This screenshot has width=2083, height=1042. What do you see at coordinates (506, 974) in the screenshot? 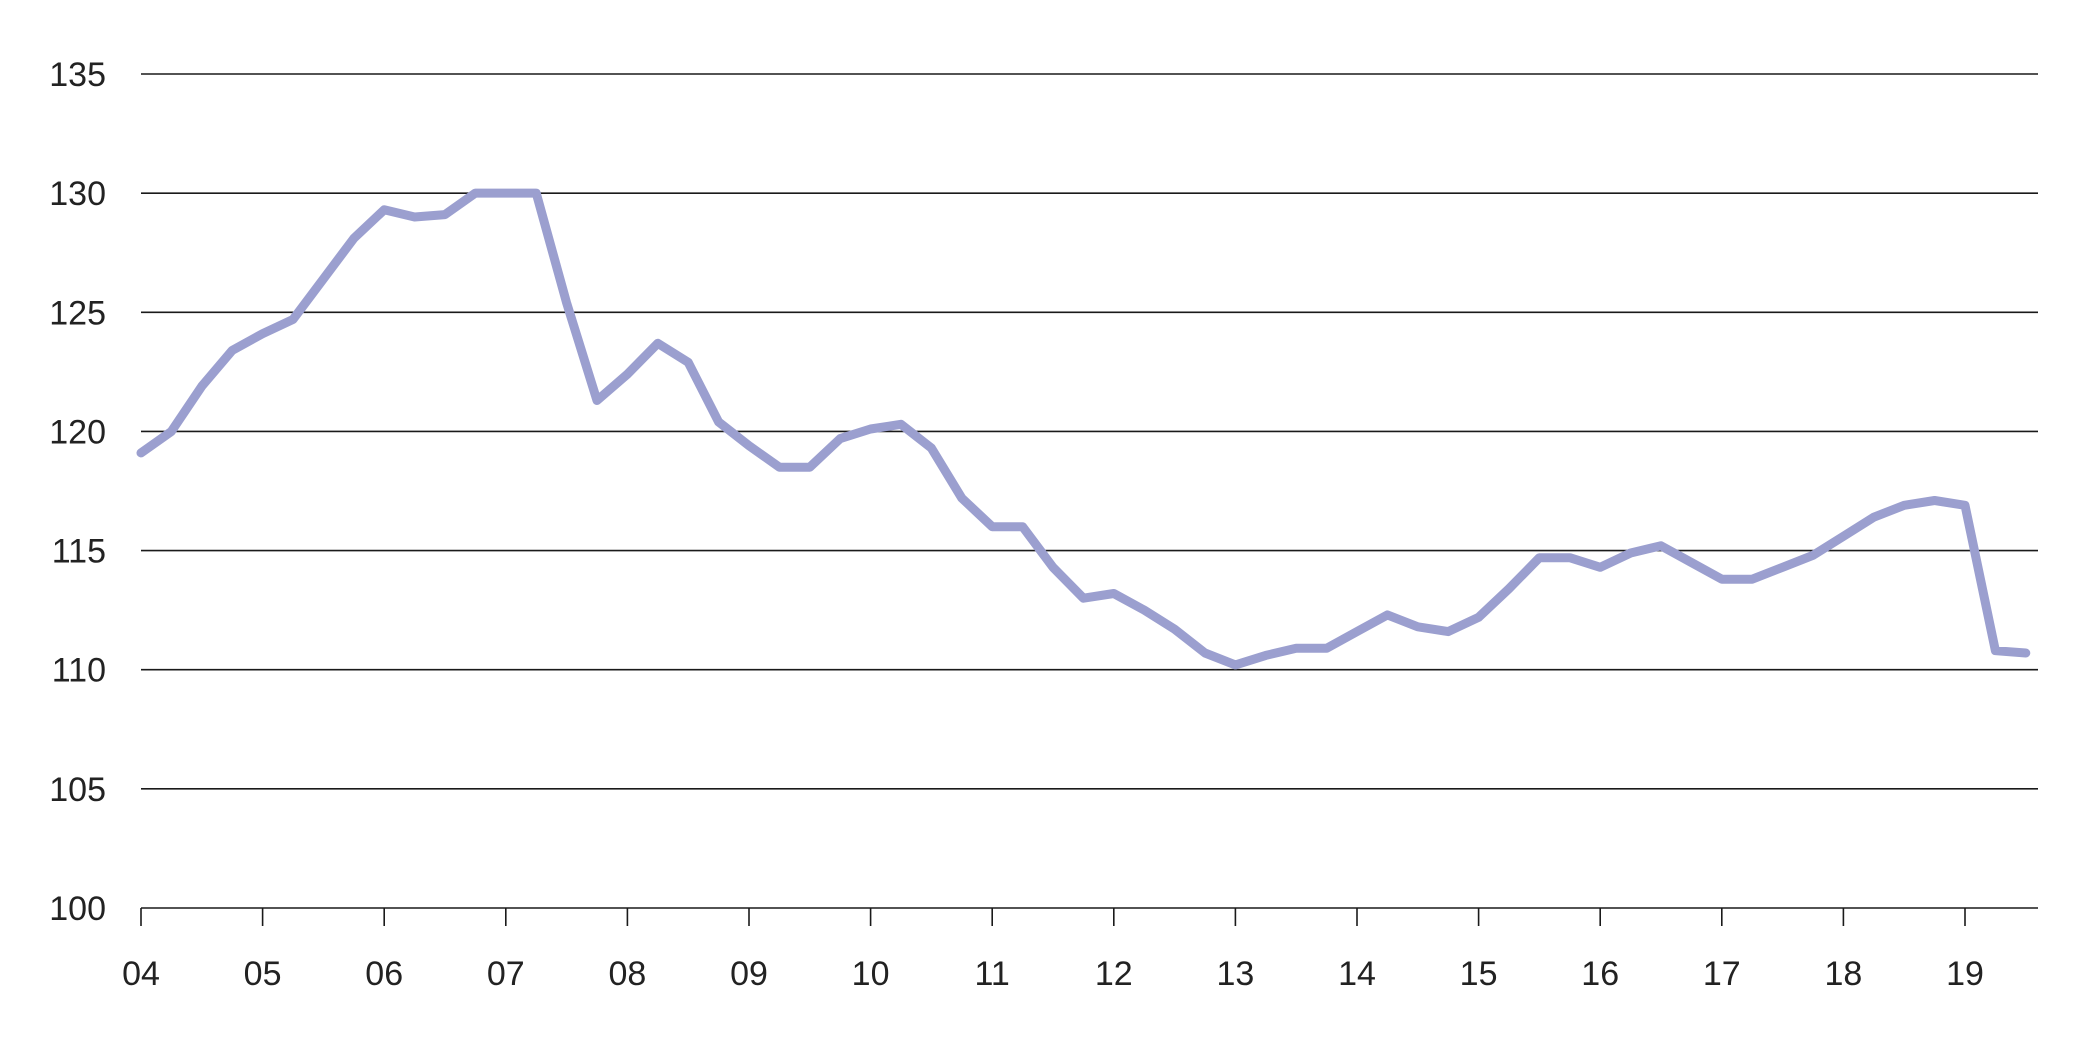
I see `x-tick-label: 07` at bounding box center [506, 974].